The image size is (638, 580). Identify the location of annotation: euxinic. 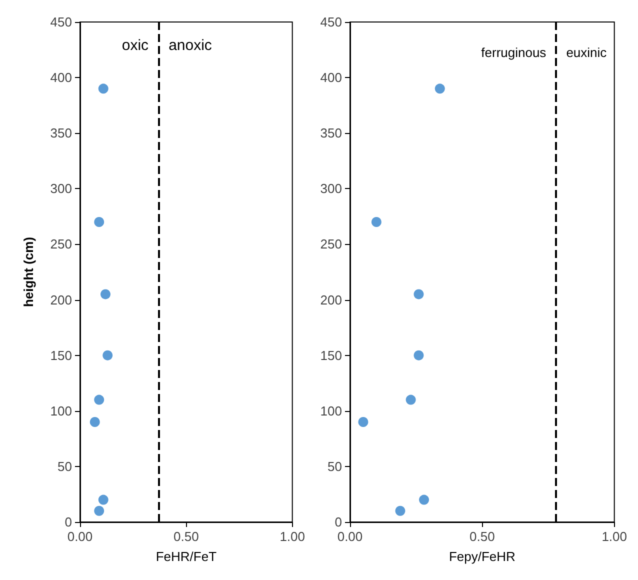
(587, 52).